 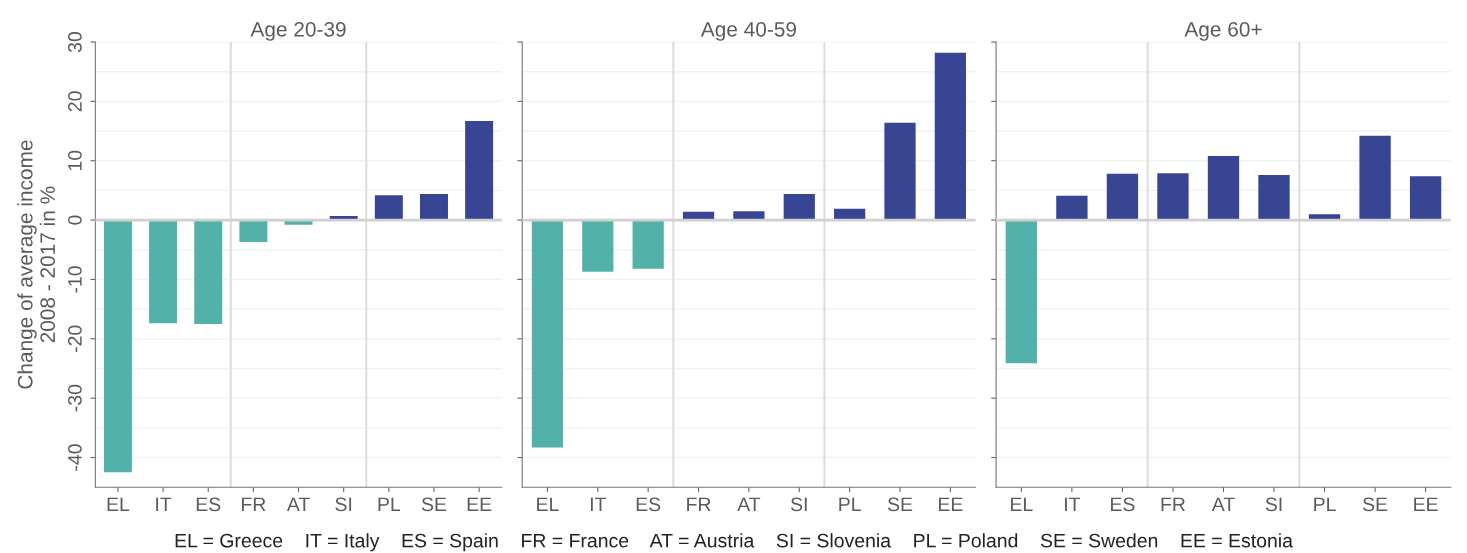 I want to click on y-tick-label: -10, so click(x=75, y=279).